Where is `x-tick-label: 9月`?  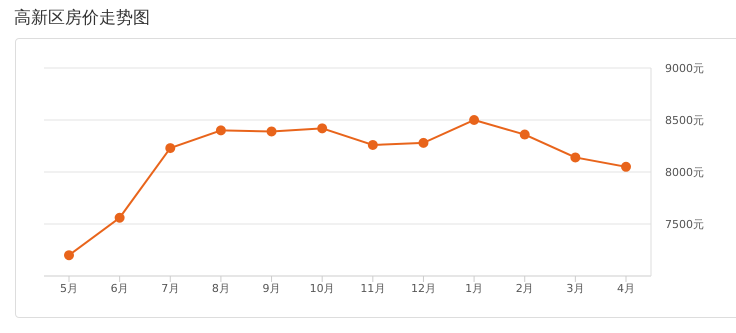 x-tick-label: 9月 is located at coordinates (271, 288).